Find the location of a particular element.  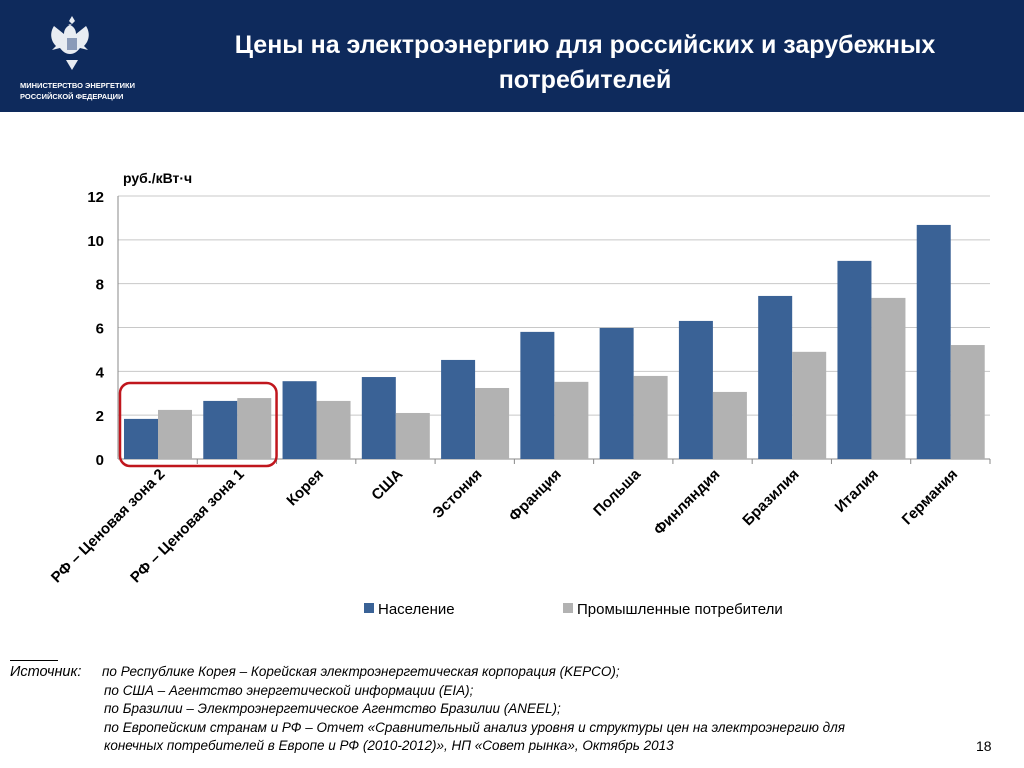

y-tick-label: 6 is located at coordinates (100, 329).